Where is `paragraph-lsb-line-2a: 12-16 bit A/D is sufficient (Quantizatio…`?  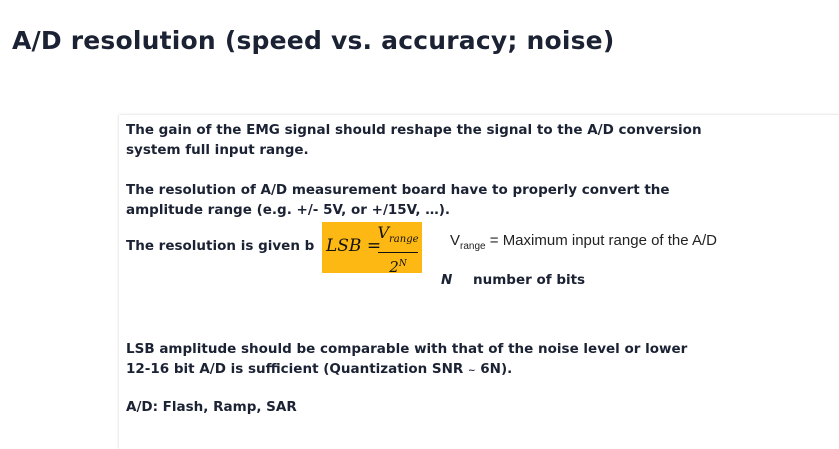
paragraph-lsb-line-2a: 12-16 bit A/D is sufficient (Quantizatio… is located at coordinates (297, 369).